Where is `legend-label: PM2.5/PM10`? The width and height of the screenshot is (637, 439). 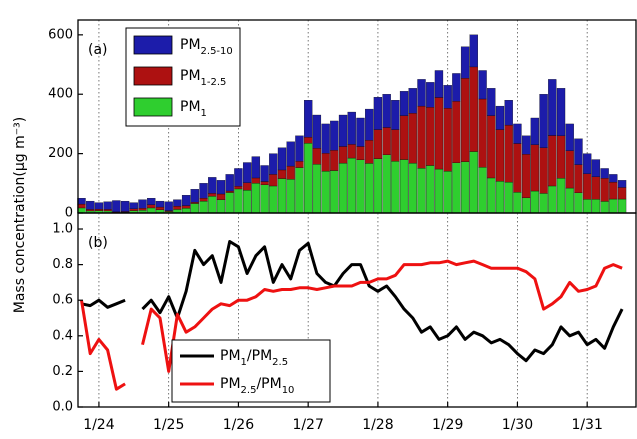
legend-label: PM2.5/PM10 is located at coordinates (257, 386).